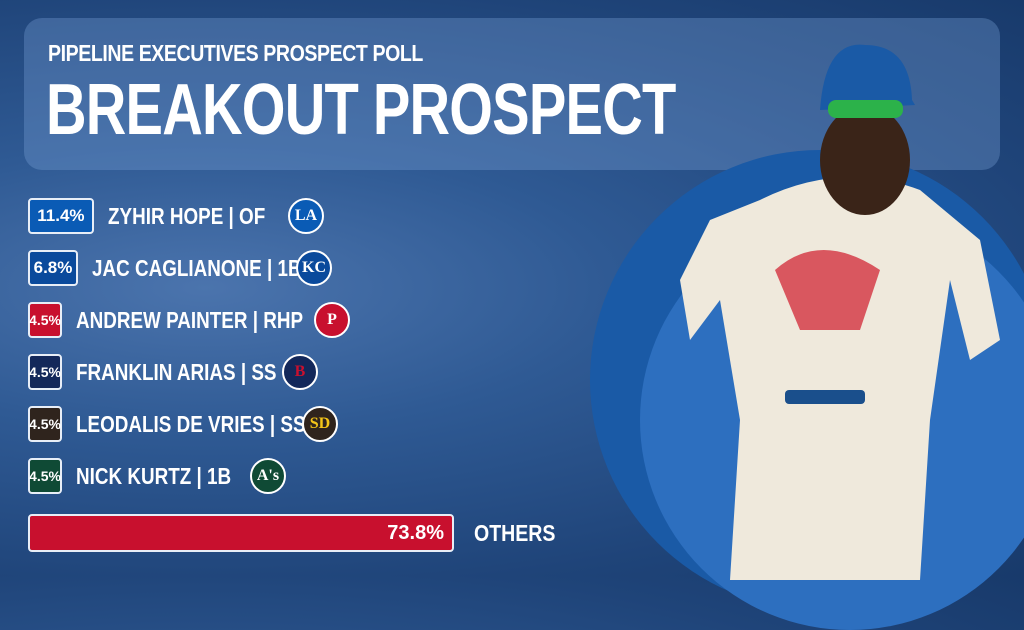  What do you see at coordinates (197, 267) in the screenshot?
I see `prospect-name: JAC CAGLIANONE | 1B` at bounding box center [197, 267].